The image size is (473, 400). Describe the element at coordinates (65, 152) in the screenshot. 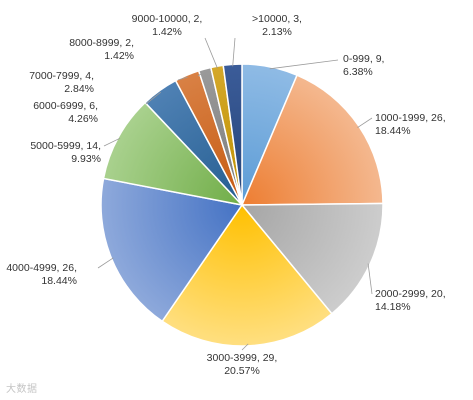

I see `data-label: 5000-5999, 14, 9.93%` at that location.